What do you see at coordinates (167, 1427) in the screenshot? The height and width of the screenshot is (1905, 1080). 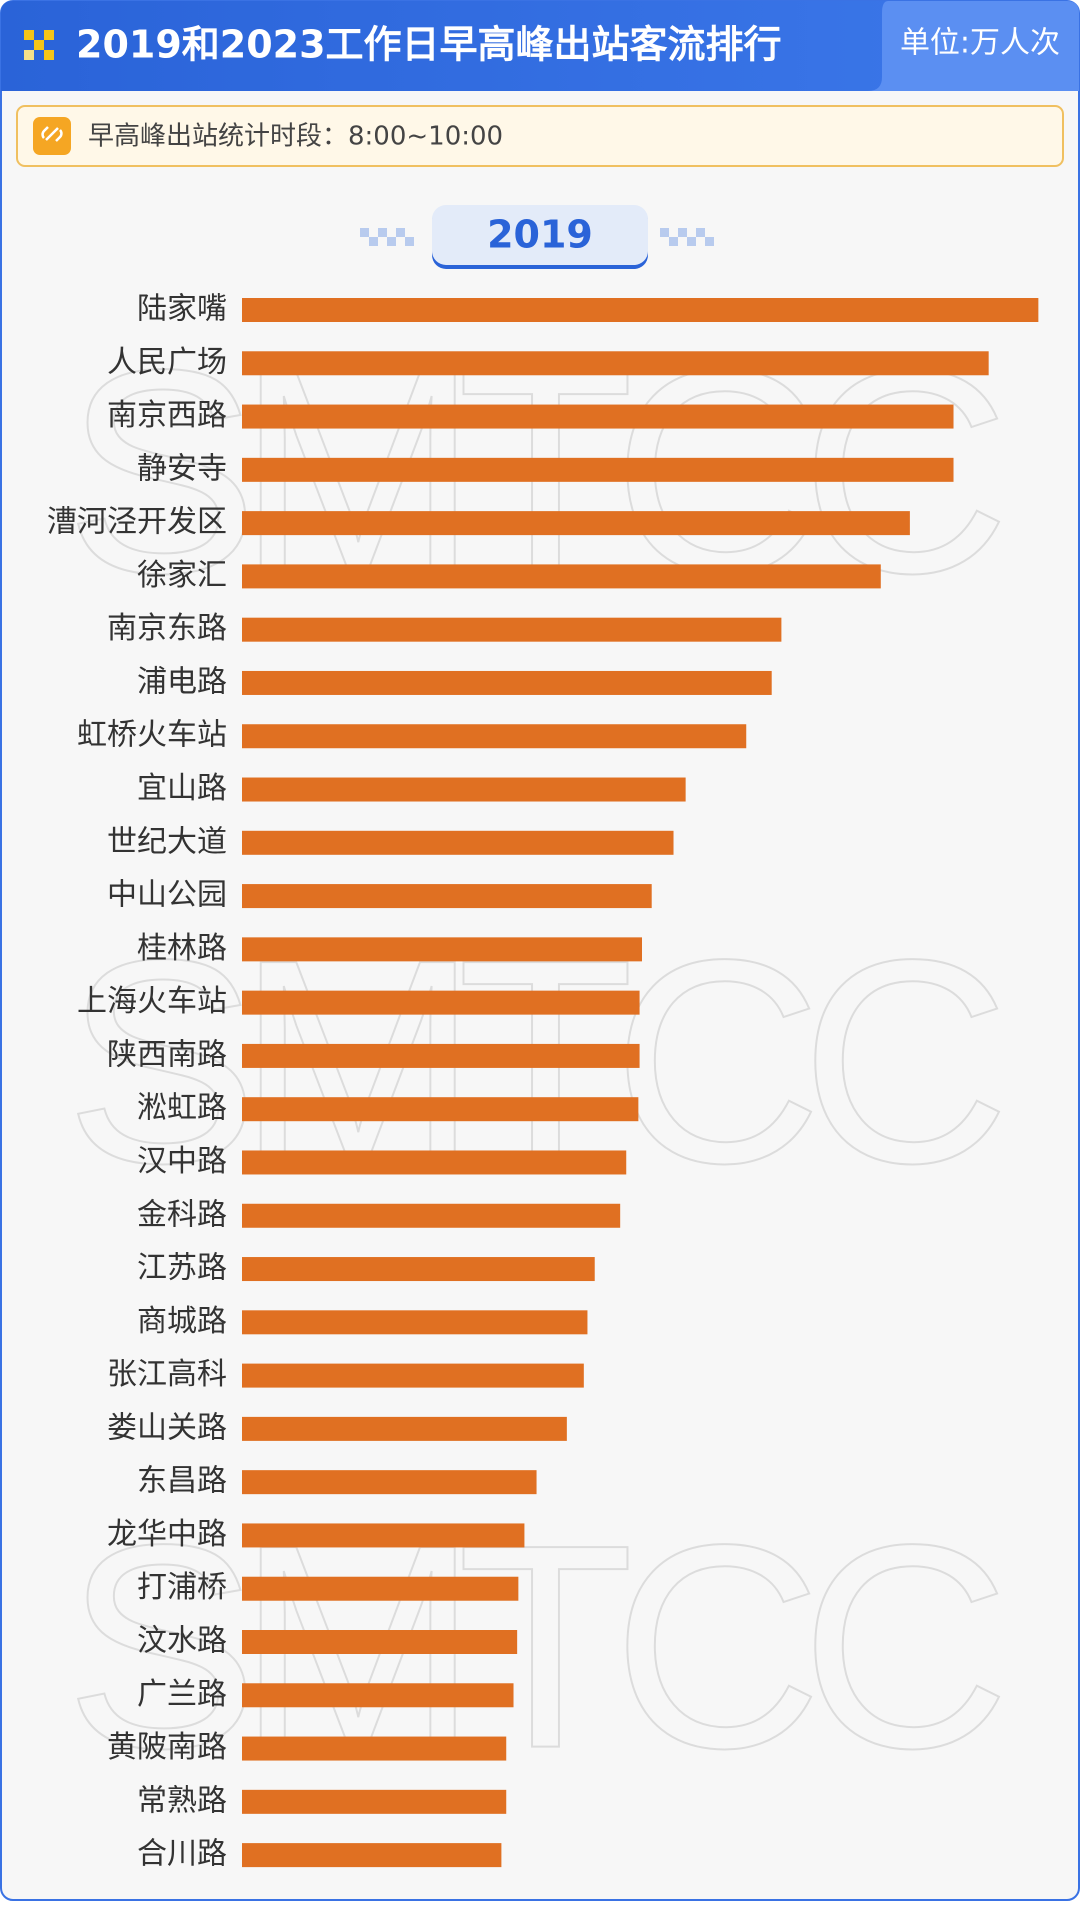 I see `y-tick-label: 娄山关路` at bounding box center [167, 1427].